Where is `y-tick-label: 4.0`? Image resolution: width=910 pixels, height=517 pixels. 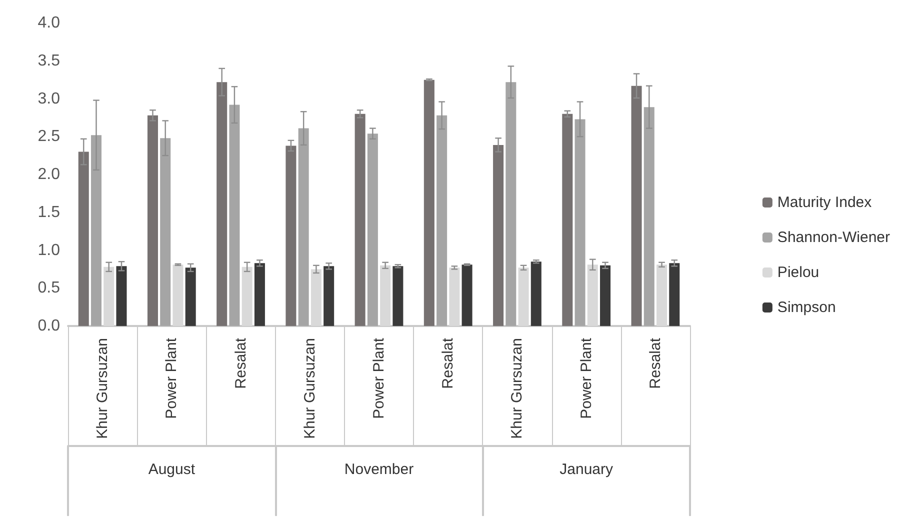 y-tick-label: 4.0 is located at coordinates (49, 23).